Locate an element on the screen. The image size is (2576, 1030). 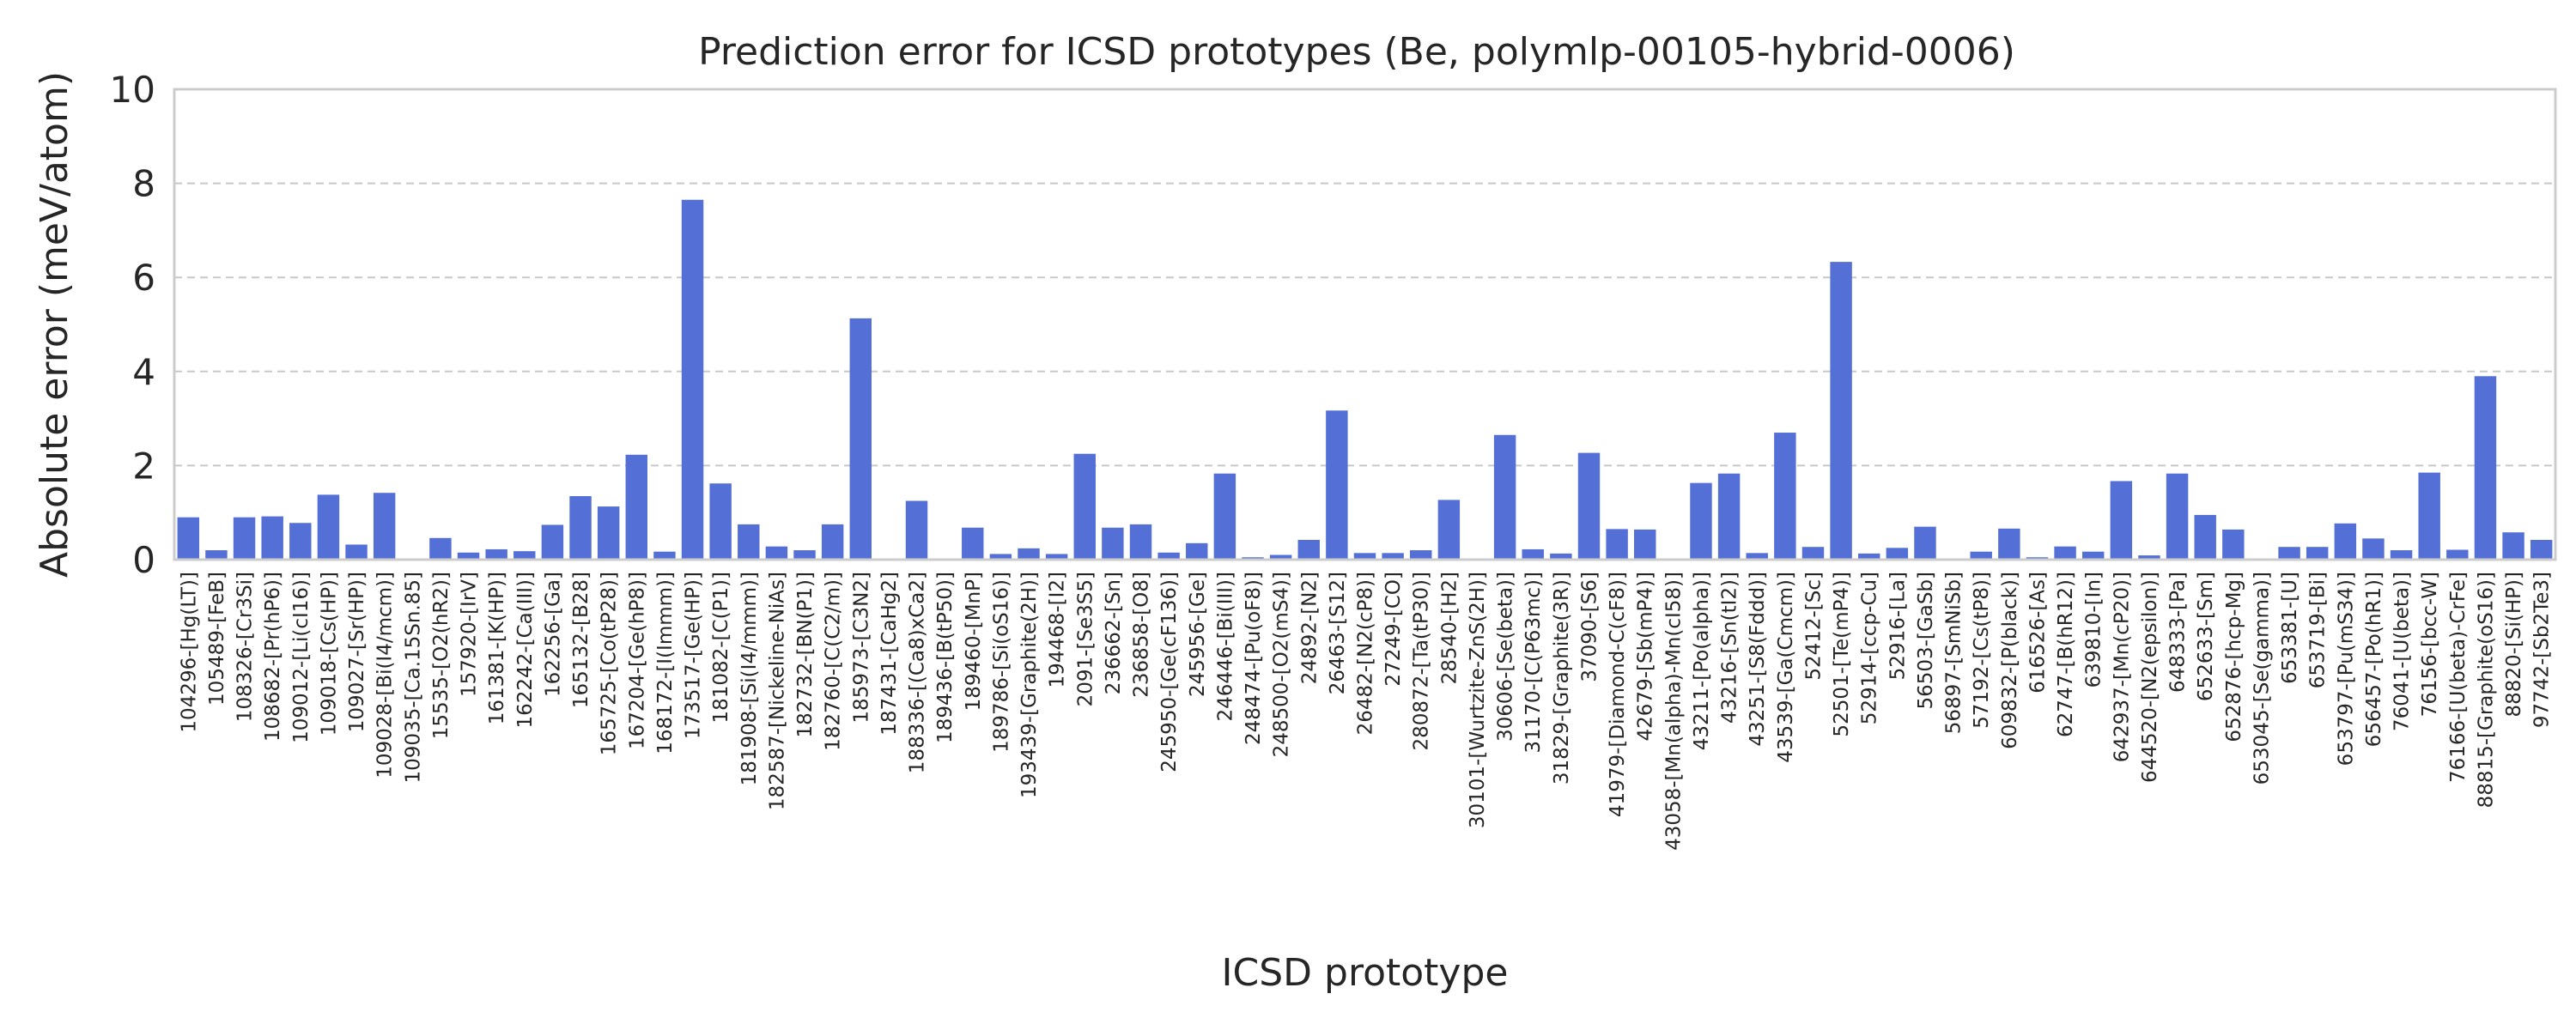
x-tick-label: 37090-[S6] is located at coordinates (1590, 627).